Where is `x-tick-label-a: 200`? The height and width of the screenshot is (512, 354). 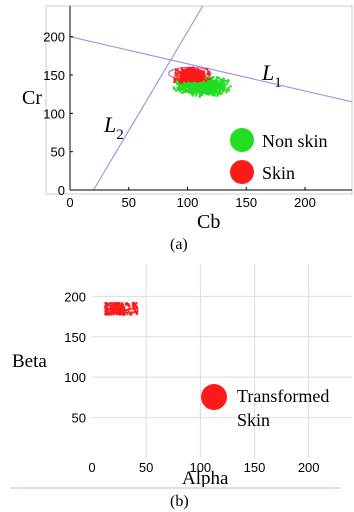
x-tick-label-a: 200 is located at coordinates (305, 202).